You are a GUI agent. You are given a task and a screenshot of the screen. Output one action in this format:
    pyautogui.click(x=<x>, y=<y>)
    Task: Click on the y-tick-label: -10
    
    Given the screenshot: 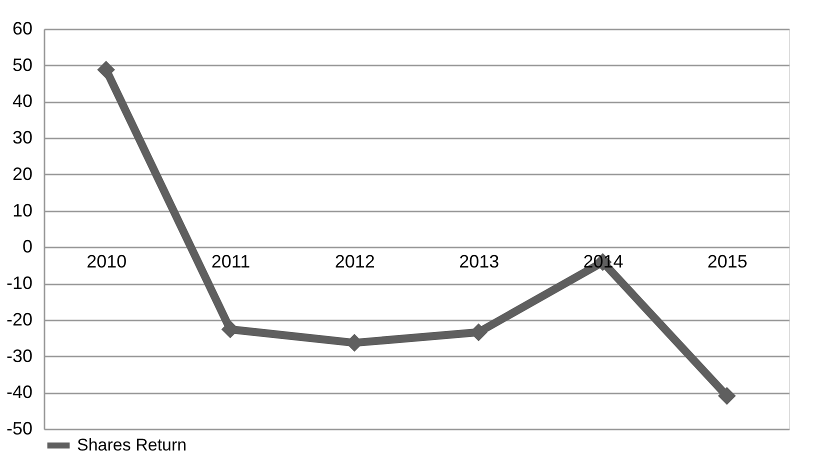 What is the action you would take?
    pyautogui.click(x=19, y=283)
    